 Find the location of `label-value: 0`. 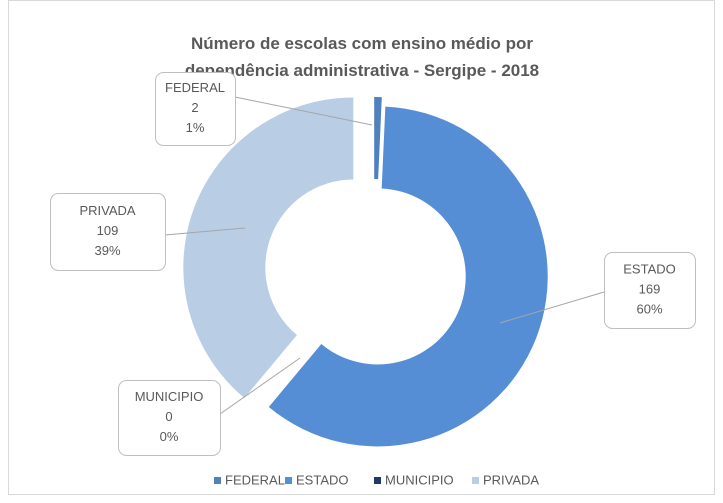

label-value: 0 is located at coordinates (168, 416).